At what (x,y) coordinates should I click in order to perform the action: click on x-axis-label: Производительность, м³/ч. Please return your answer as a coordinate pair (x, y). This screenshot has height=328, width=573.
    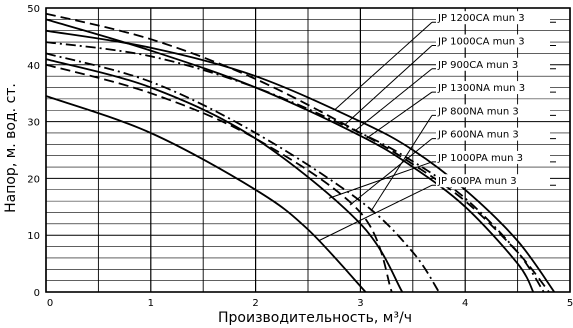
    Looking at the image, I should click on (315, 318).